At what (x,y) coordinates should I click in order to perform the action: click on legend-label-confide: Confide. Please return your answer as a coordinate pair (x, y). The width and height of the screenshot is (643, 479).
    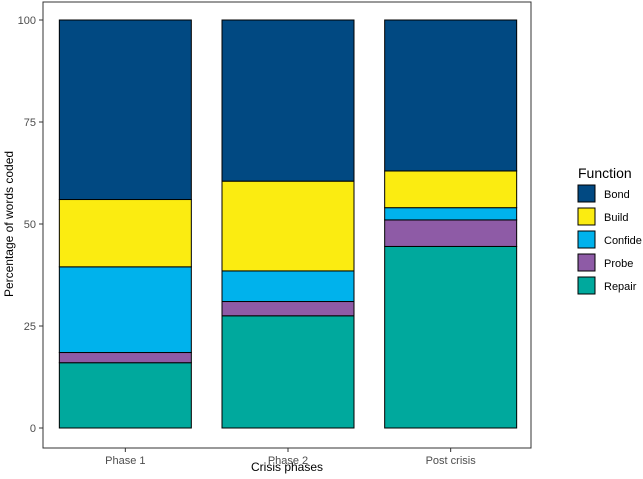
    Looking at the image, I should click on (623, 241).